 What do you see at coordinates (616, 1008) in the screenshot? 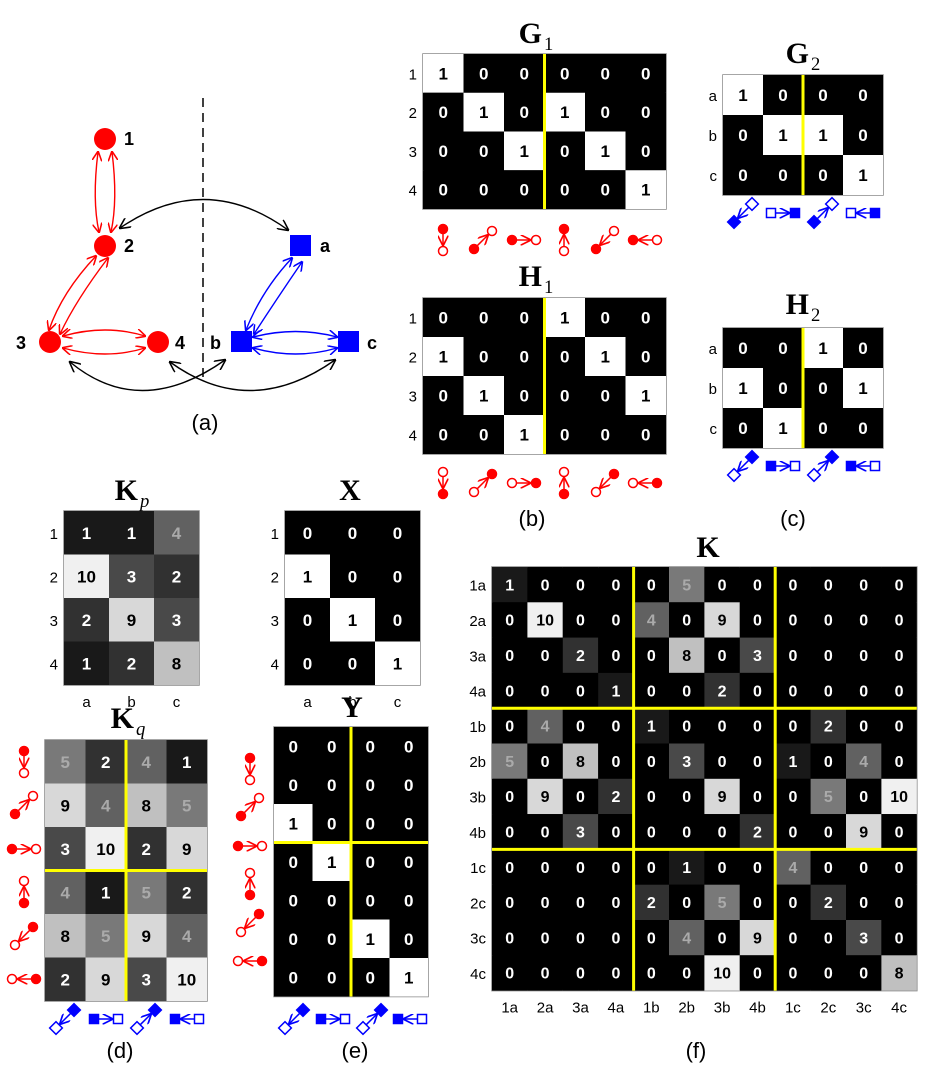
I see `k-col-label: 4a` at bounding box center [616, 1008].